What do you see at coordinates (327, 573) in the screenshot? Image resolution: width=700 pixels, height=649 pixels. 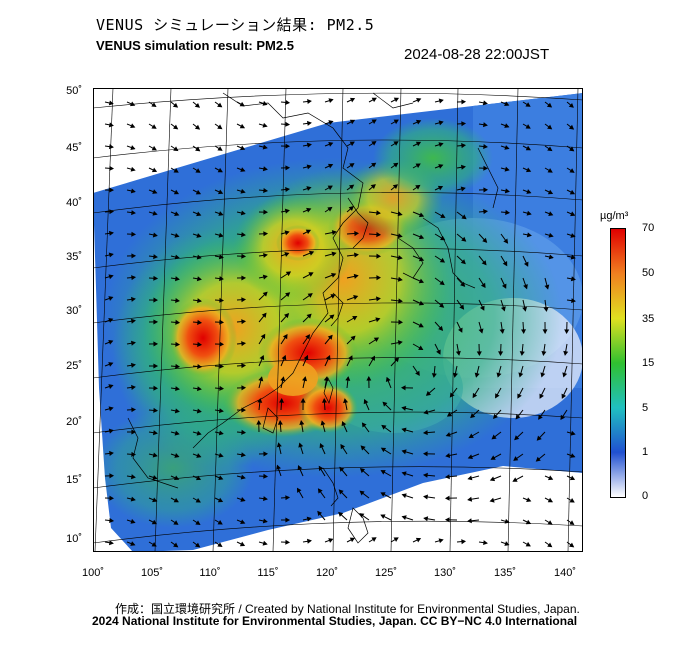 I see `lon-label: 120˚` at bounding box center [327, 573].